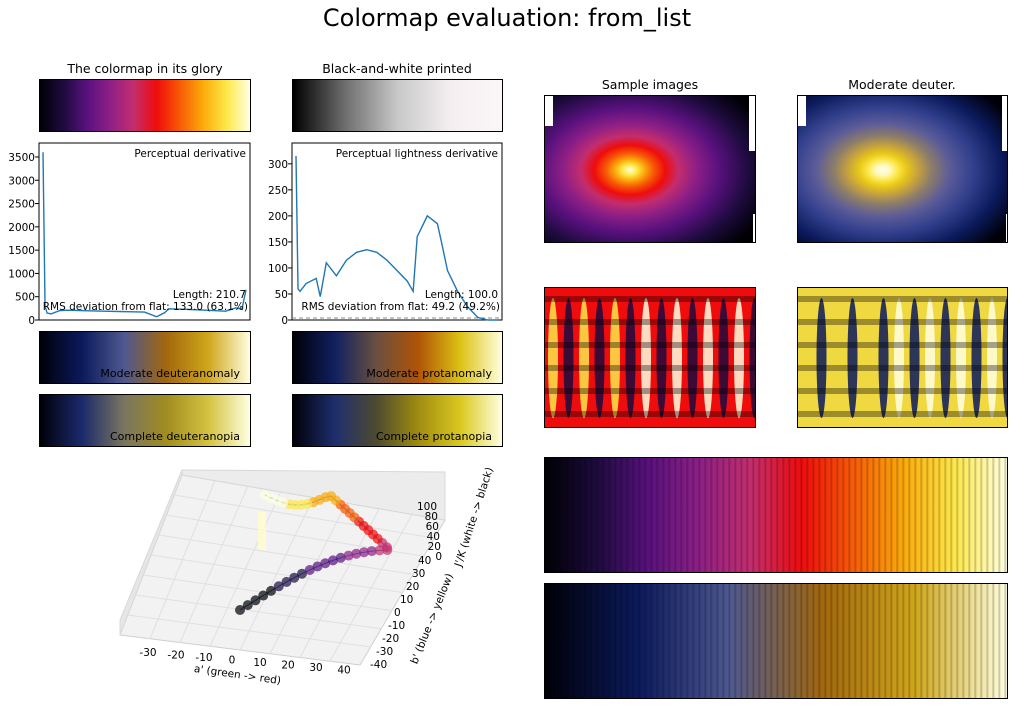 The height and width of the screenshot is (709, 1014). I want to click on deuteranomaly-label: Moderate deuteranomaly, so click(170, 373).